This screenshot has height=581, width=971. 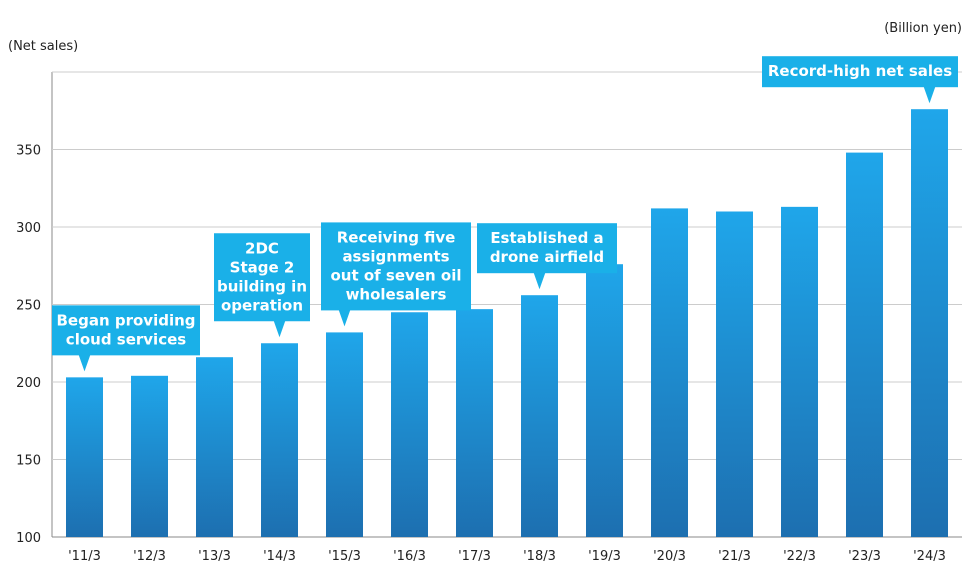 I want to click on callout-text: 2DC, so click(x=262, y=248).